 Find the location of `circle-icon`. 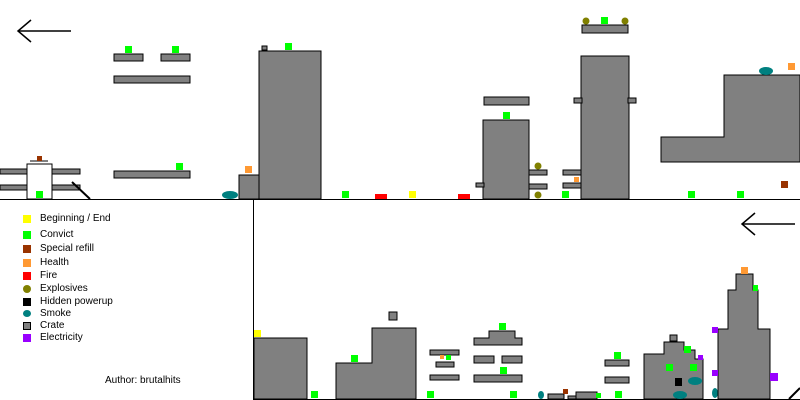

circle-icon is located at coordinates (27, 289).